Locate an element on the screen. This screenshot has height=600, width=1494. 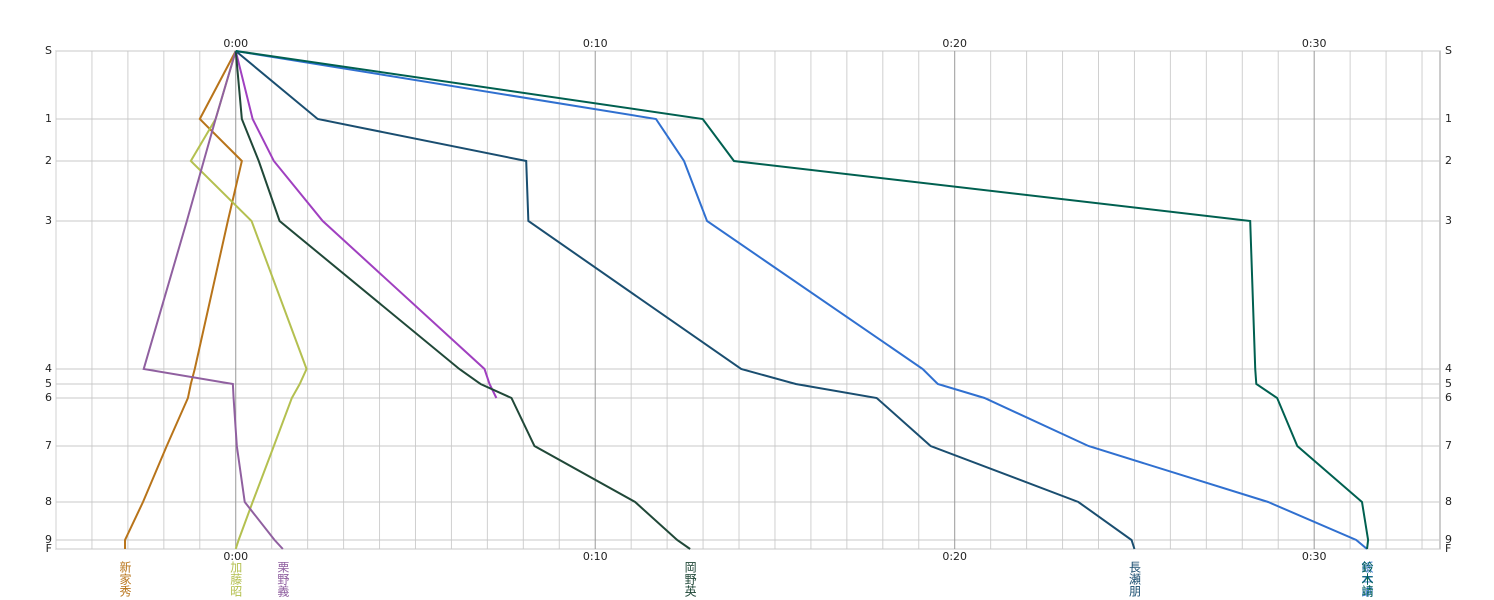
y-tick-label: S is located at coordinates (48, 50).